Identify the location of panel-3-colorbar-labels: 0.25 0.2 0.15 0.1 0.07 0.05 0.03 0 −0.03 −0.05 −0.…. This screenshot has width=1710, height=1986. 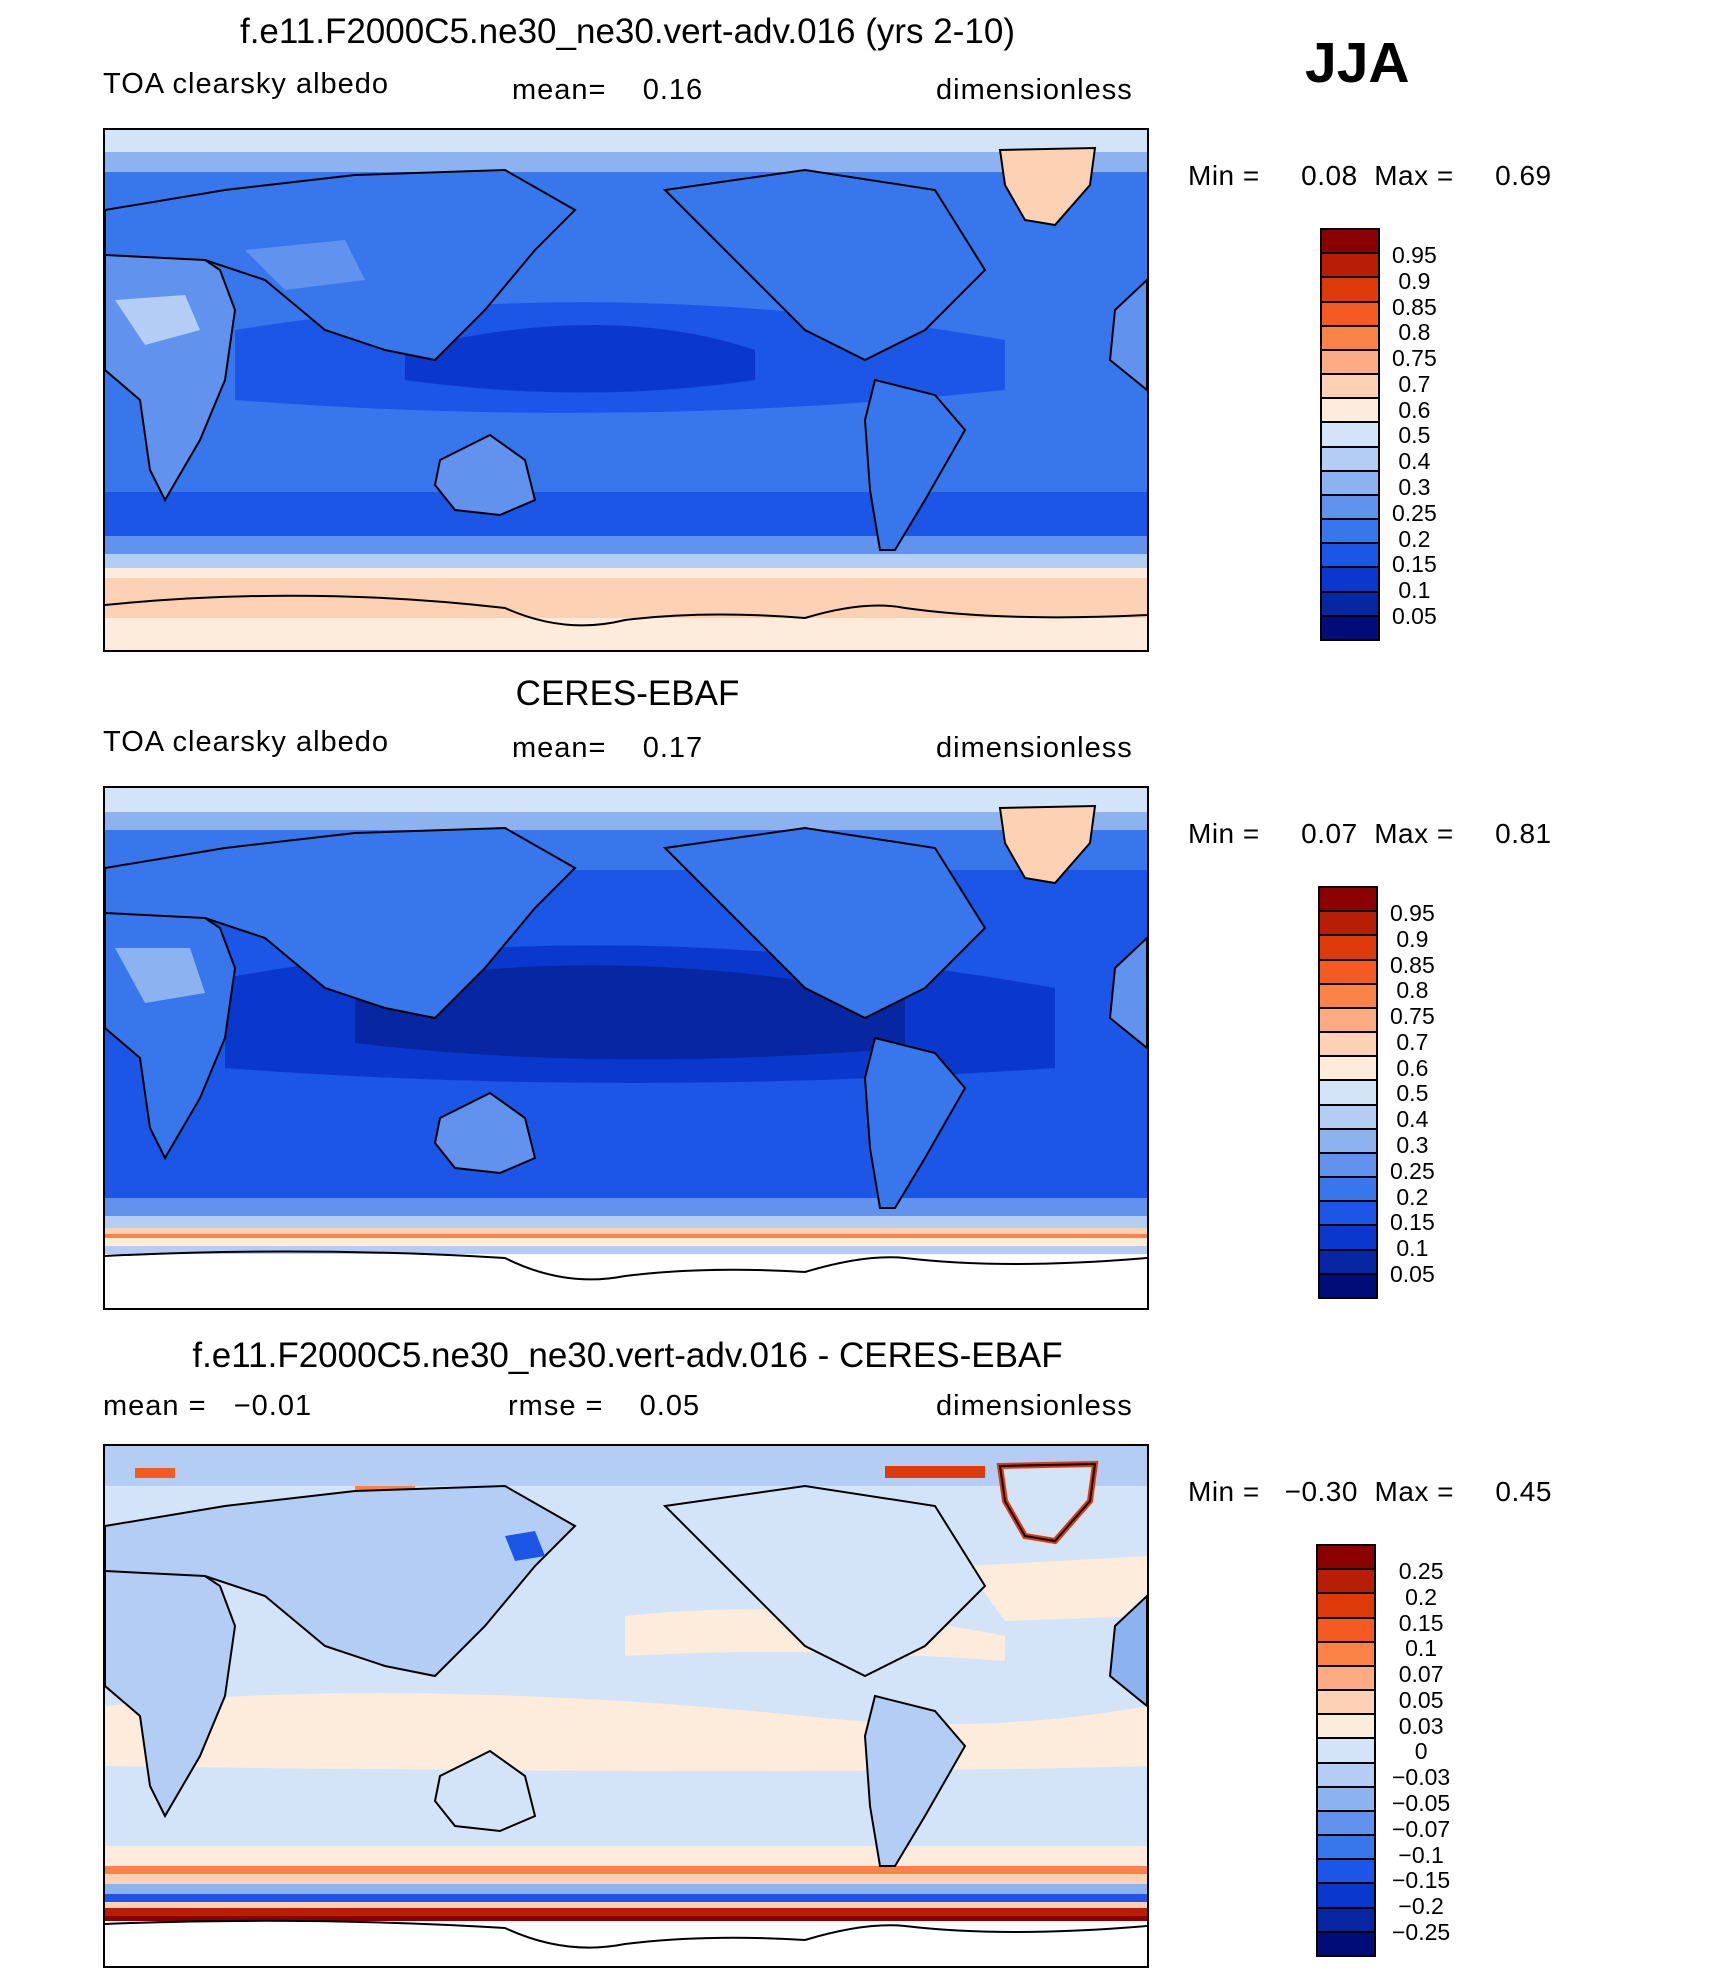
(1421, 1752).